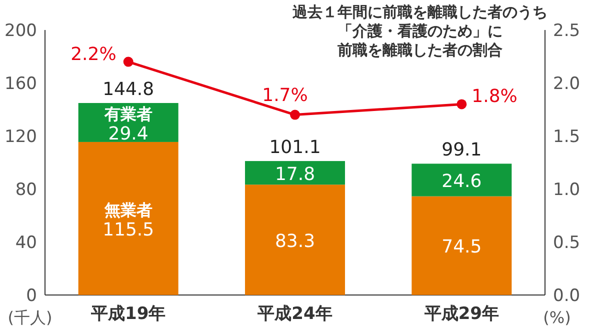  I want to click on annotation: 「介護・看護のため」に, so click(420, 31).